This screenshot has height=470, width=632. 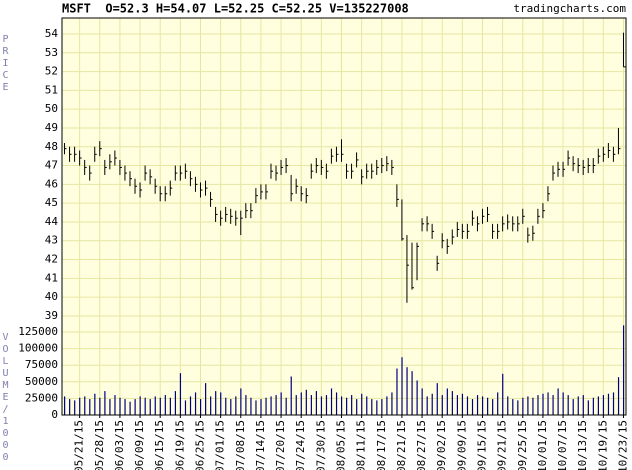 I want to click on x-tick-label: 07/01/15, so click(x=220, y=445).